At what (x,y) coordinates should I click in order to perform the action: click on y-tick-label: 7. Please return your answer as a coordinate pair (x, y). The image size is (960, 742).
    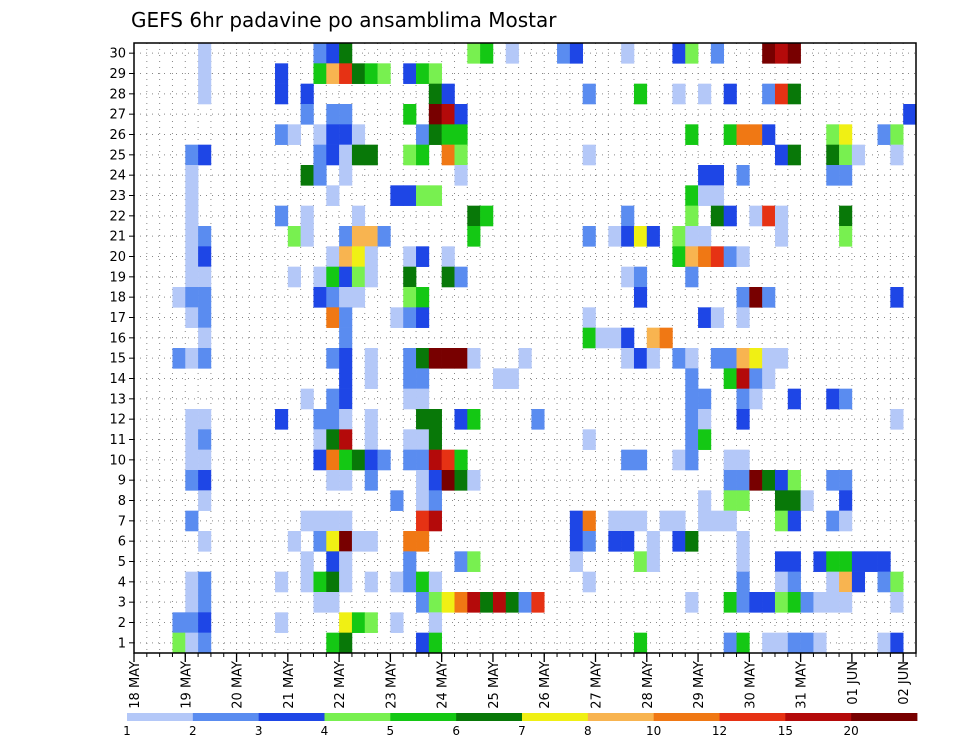
    Looking at the image, I should click on (122, 521).